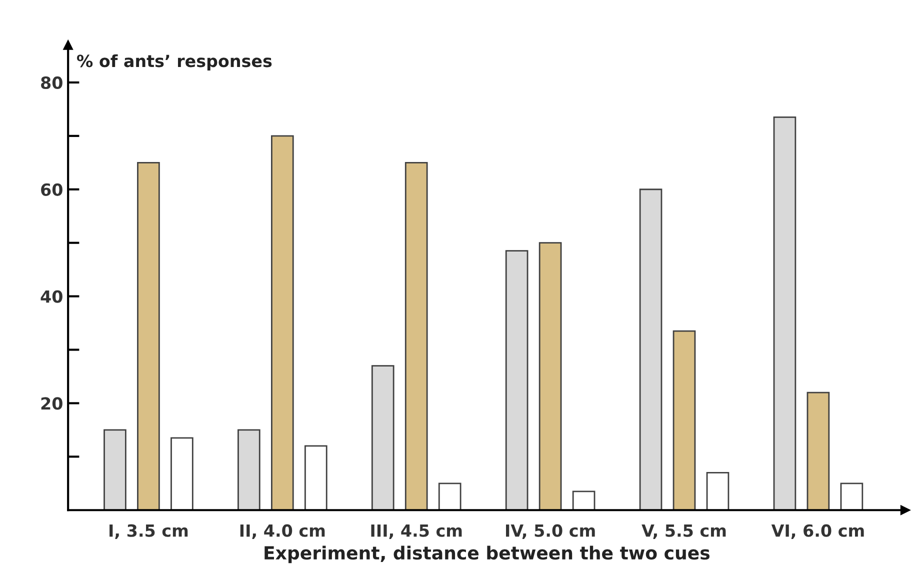 The image size is (920, 585). What do you see at coordinates (51, 403) in the screenshot?
I see `y-tick-label: 20` at bounding box center [51, 403].